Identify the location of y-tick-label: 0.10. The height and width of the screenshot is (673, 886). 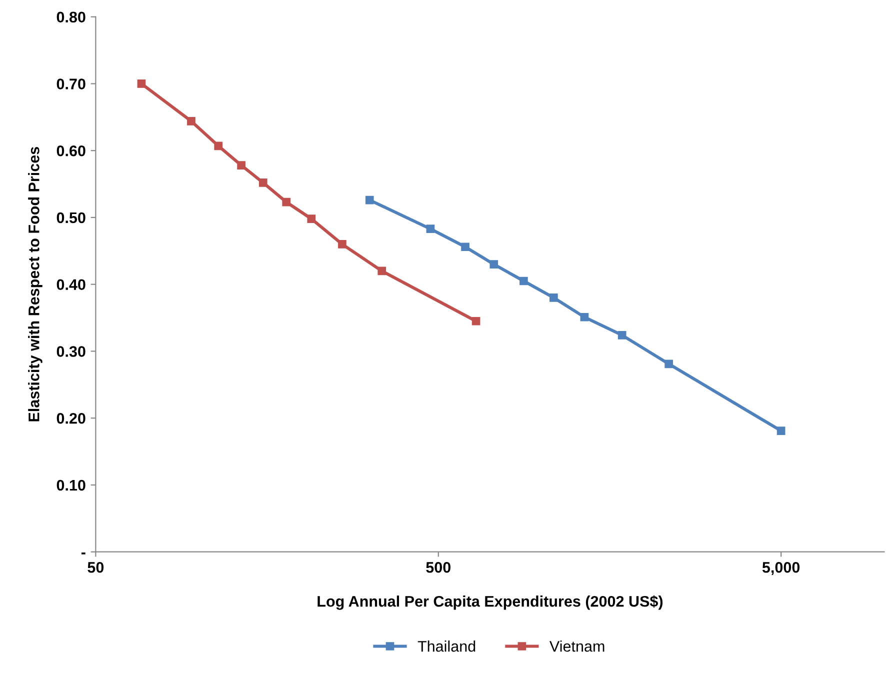
(71, 485).